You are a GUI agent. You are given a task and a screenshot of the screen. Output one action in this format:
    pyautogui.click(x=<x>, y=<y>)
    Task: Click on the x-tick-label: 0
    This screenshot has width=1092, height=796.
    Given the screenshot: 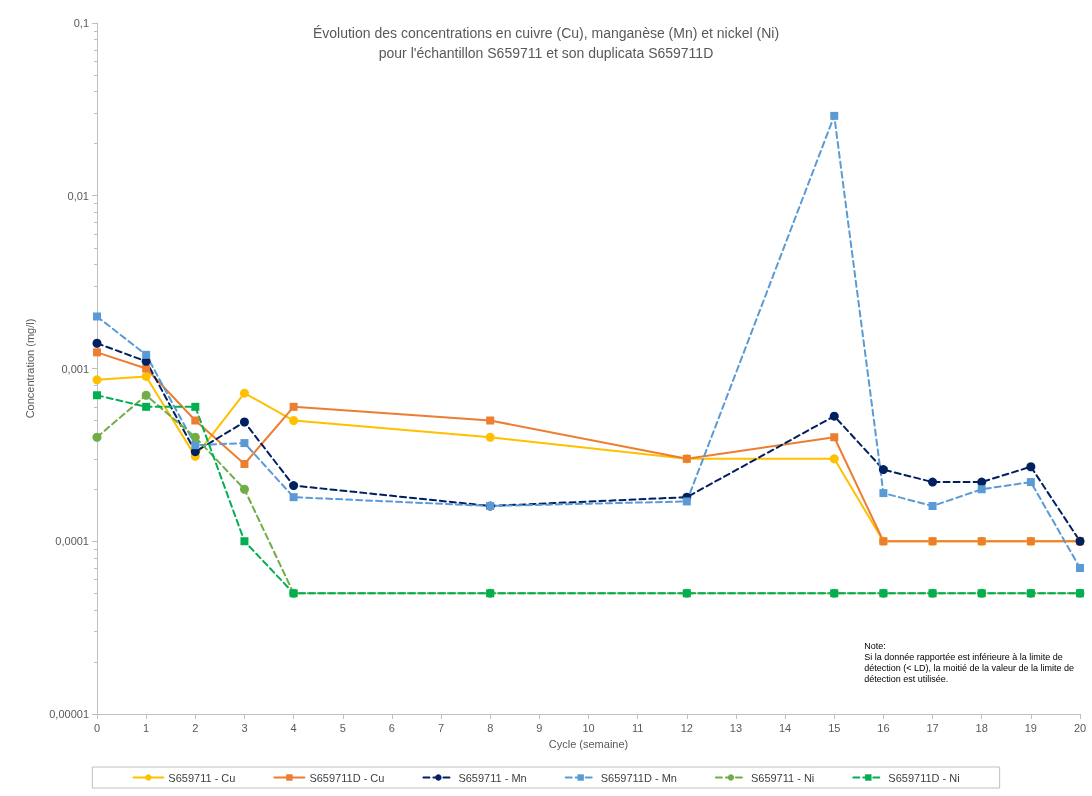 What is the action you would take?
    pyautogui.click(x=97, y=727)
    